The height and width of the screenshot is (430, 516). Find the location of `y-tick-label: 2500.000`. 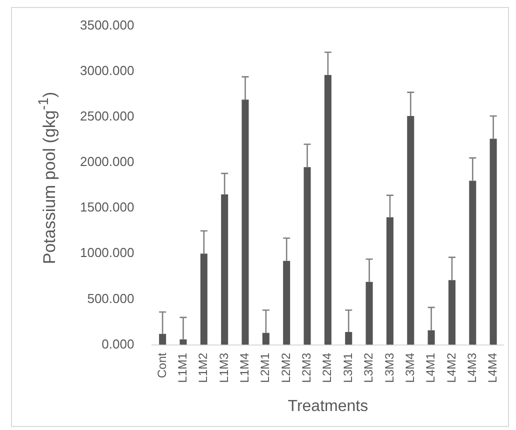

y-tick-label: 2500.000 is located at coordinates (107, 116).